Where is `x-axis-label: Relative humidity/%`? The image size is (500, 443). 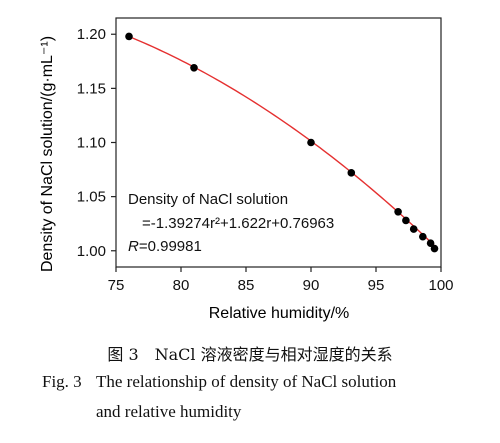 x-axis-label: Relative humidity/% is located at coordinates (279, 313).